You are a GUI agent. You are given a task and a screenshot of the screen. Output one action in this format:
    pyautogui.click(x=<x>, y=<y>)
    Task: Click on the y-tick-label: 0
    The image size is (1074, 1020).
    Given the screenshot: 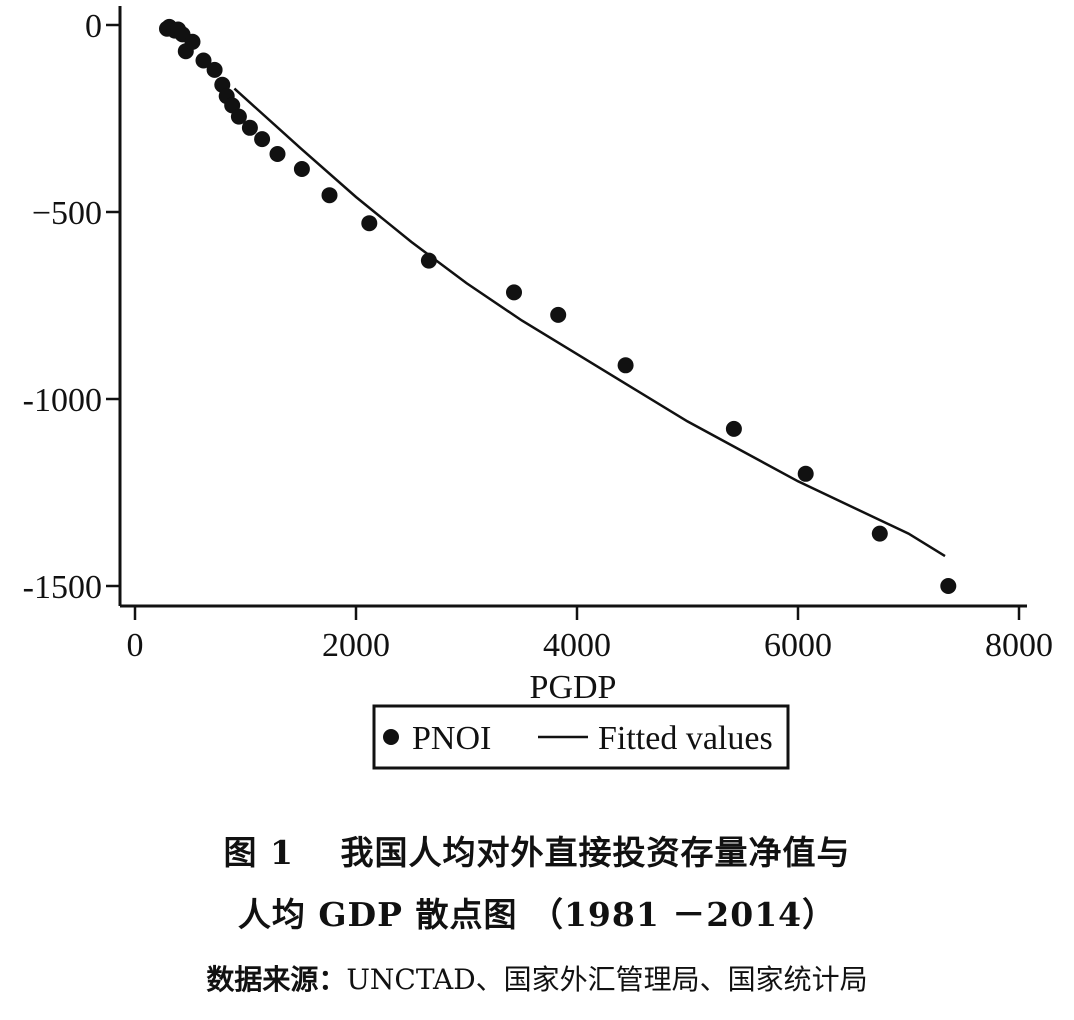 What is the action you would take?
    pyautogui.click(x=93, y=26)
    